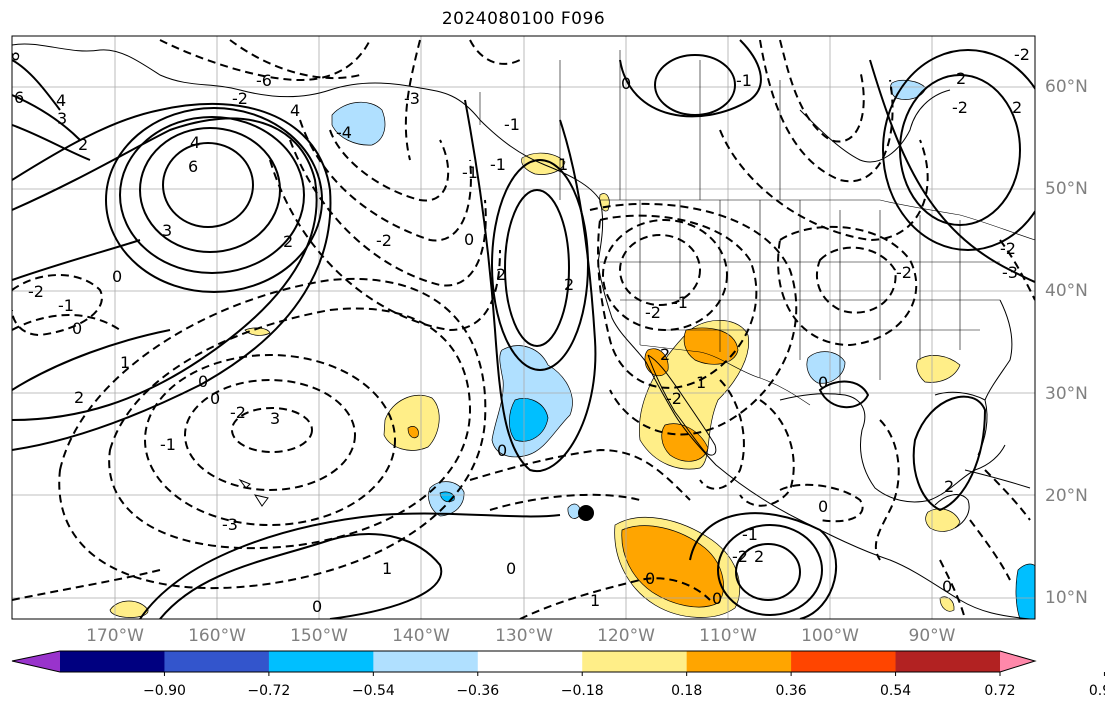 The height and width of the screenshot is (712, 1105). Describe the element at coordinates (1066, 87) in the screenshot. I see `lat-label-60n: 60°N` at that location.